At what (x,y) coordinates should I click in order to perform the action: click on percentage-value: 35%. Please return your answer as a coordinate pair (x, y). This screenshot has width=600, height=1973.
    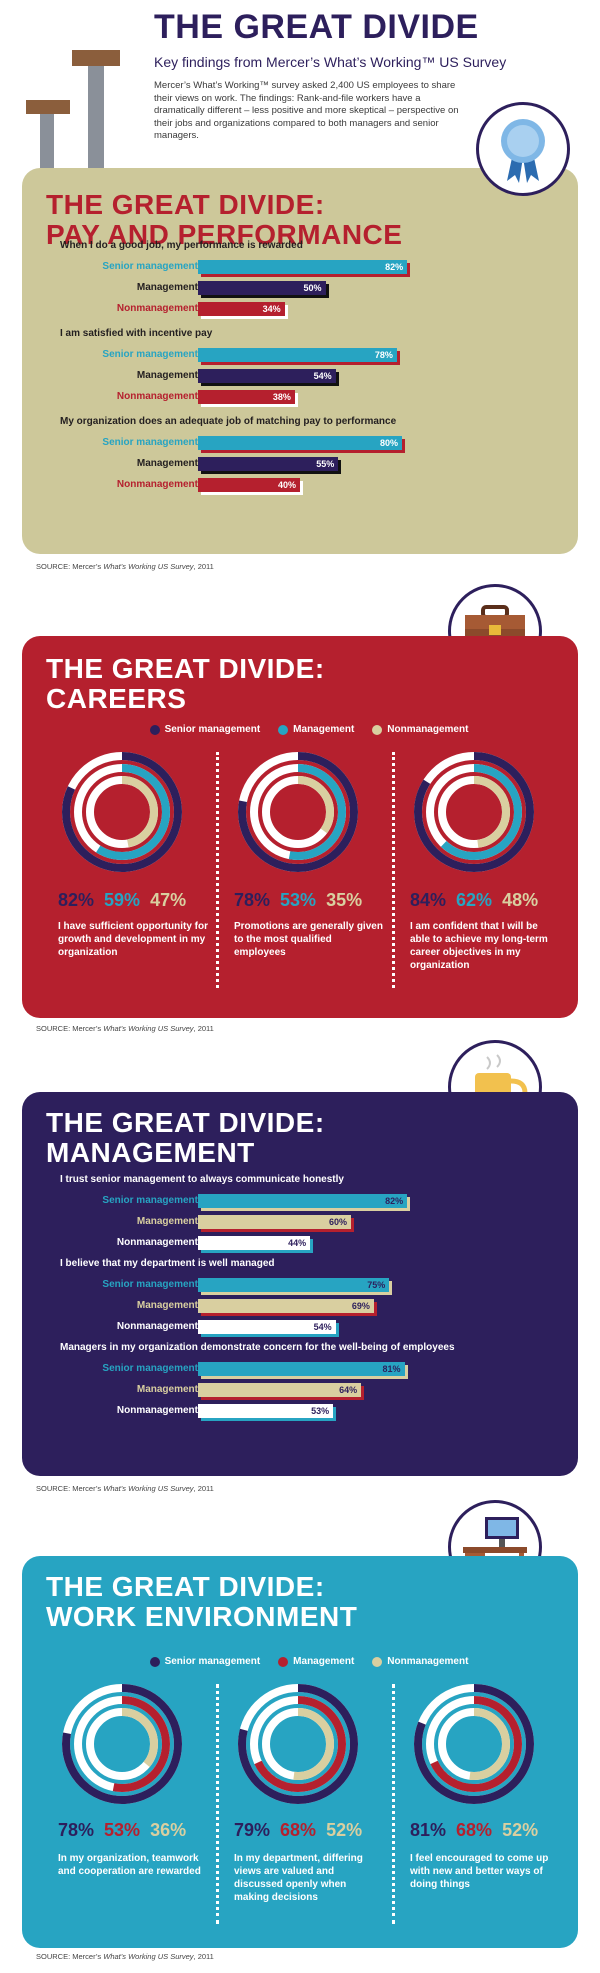
    Looking at the image, I should click on (344, 900).